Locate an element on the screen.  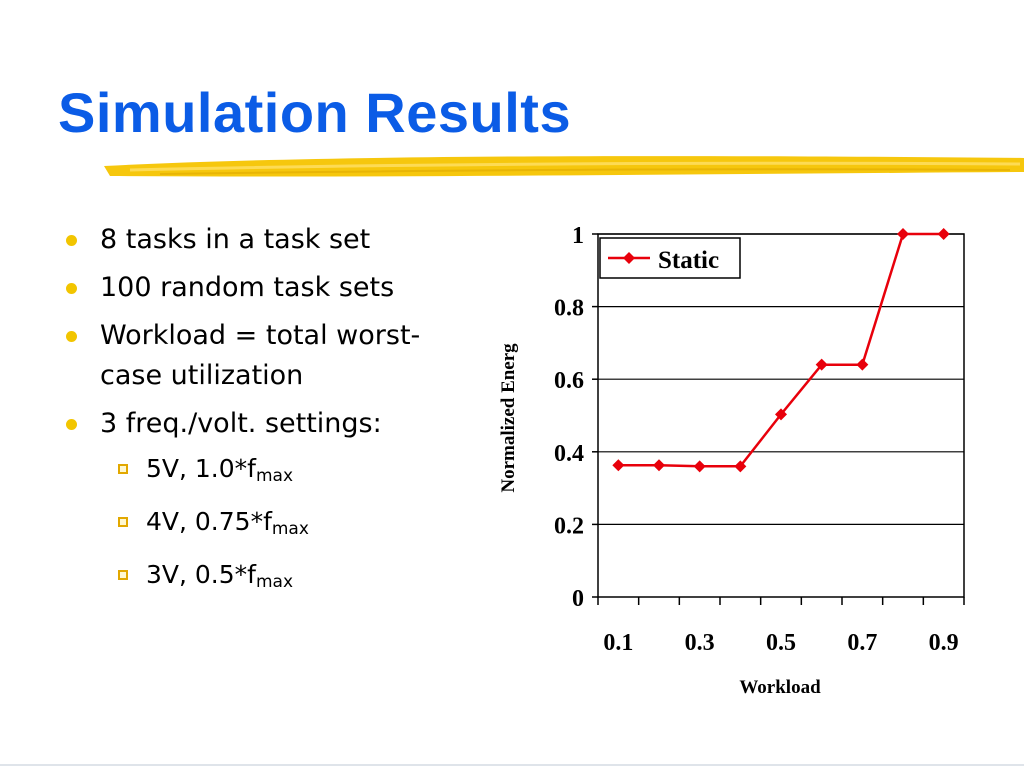
bullet-text: 3 freq./volt. settings: is located at coordinates (241, 423).